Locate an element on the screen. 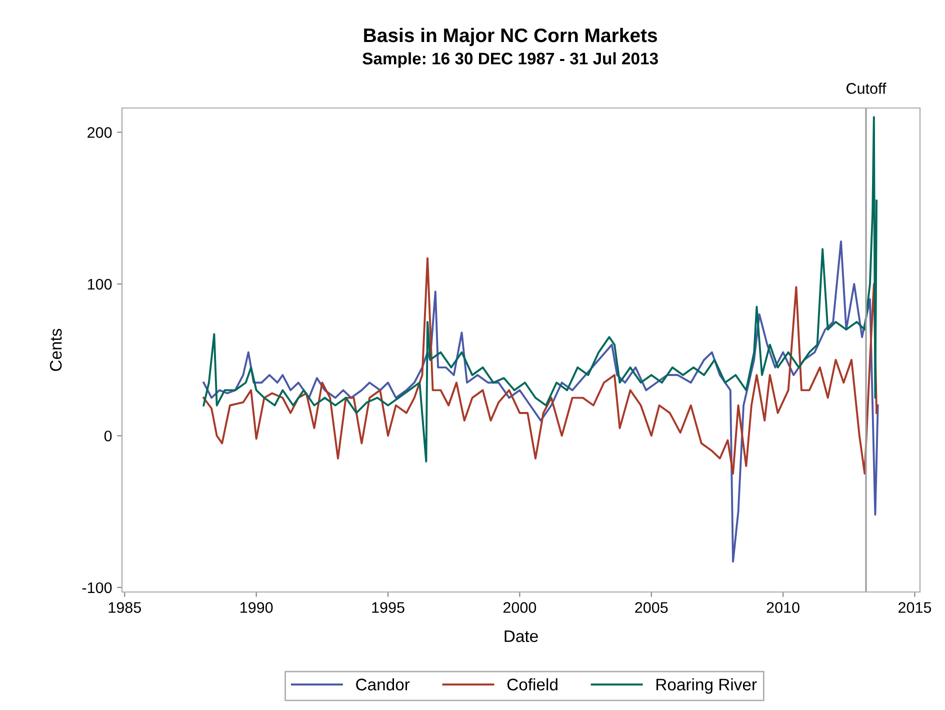  chart-title: Basis in Major NC Corn Markets is located at coordinates (510, 37).